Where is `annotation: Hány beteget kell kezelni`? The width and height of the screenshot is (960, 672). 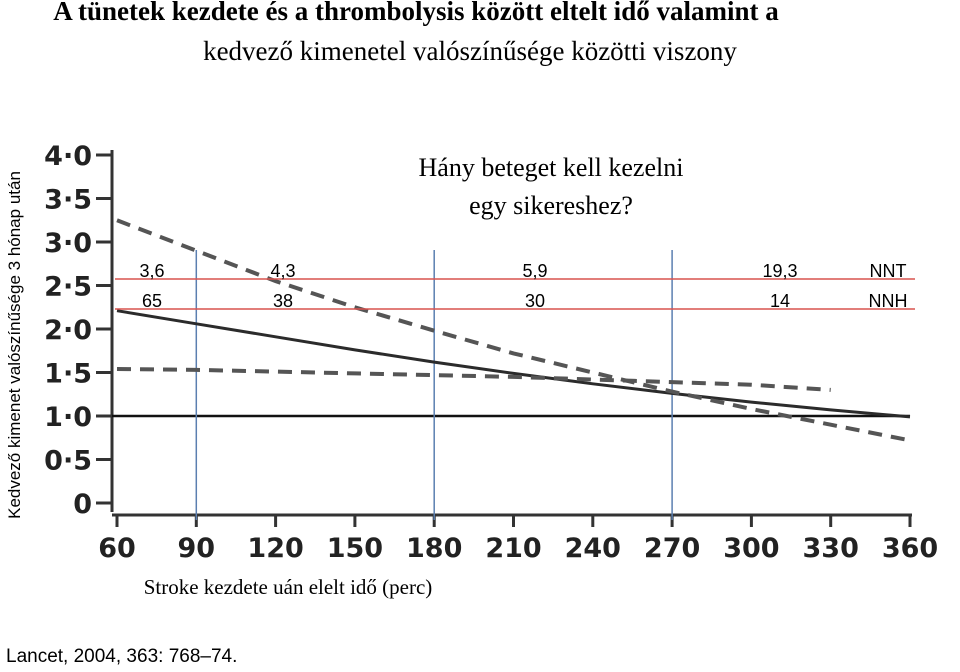
annotation: Hány beteget kell kezelni is located at coordinates (551, 167).